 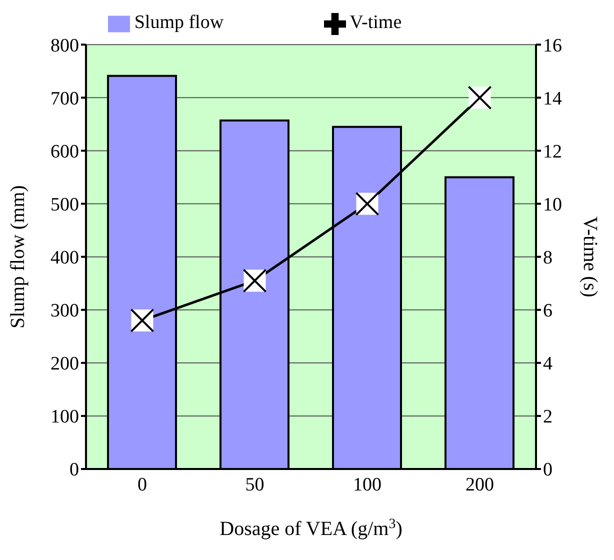 I want to click on y2-tick-label: 4, so click(x=548, y=364).